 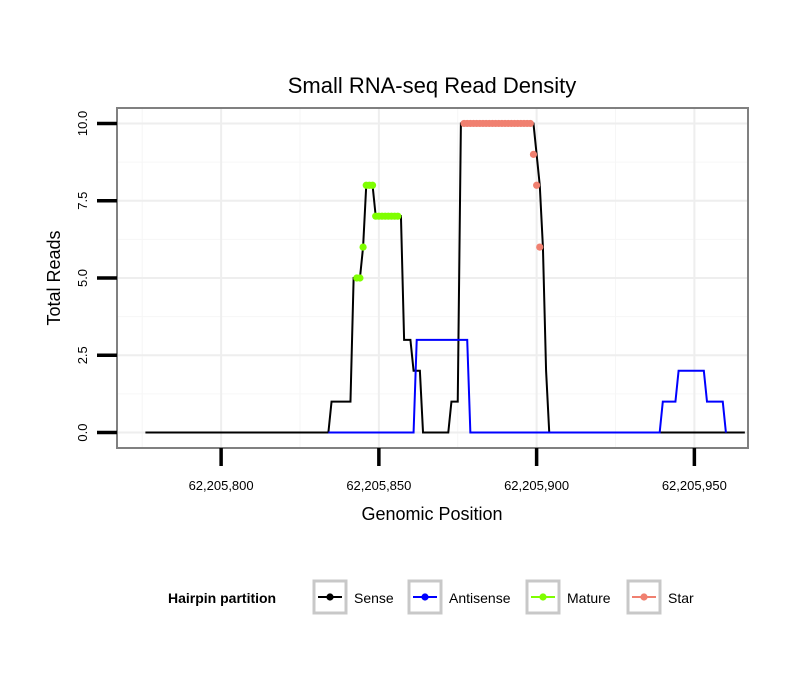 What do you see at coordinates (660, 597) in the screenshot?
I see `legend-item-star: Star` at bounding box center [660, 597].